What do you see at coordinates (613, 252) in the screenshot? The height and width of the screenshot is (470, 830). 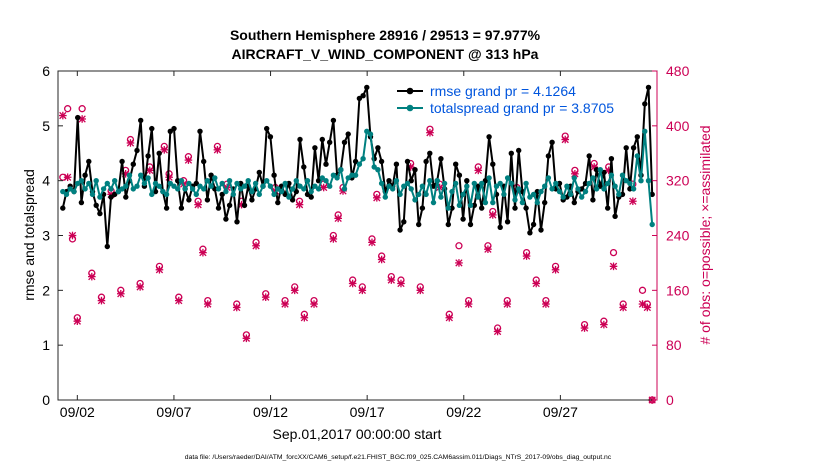 I see `obs-possible-marker` at bounding box center [613, 252].